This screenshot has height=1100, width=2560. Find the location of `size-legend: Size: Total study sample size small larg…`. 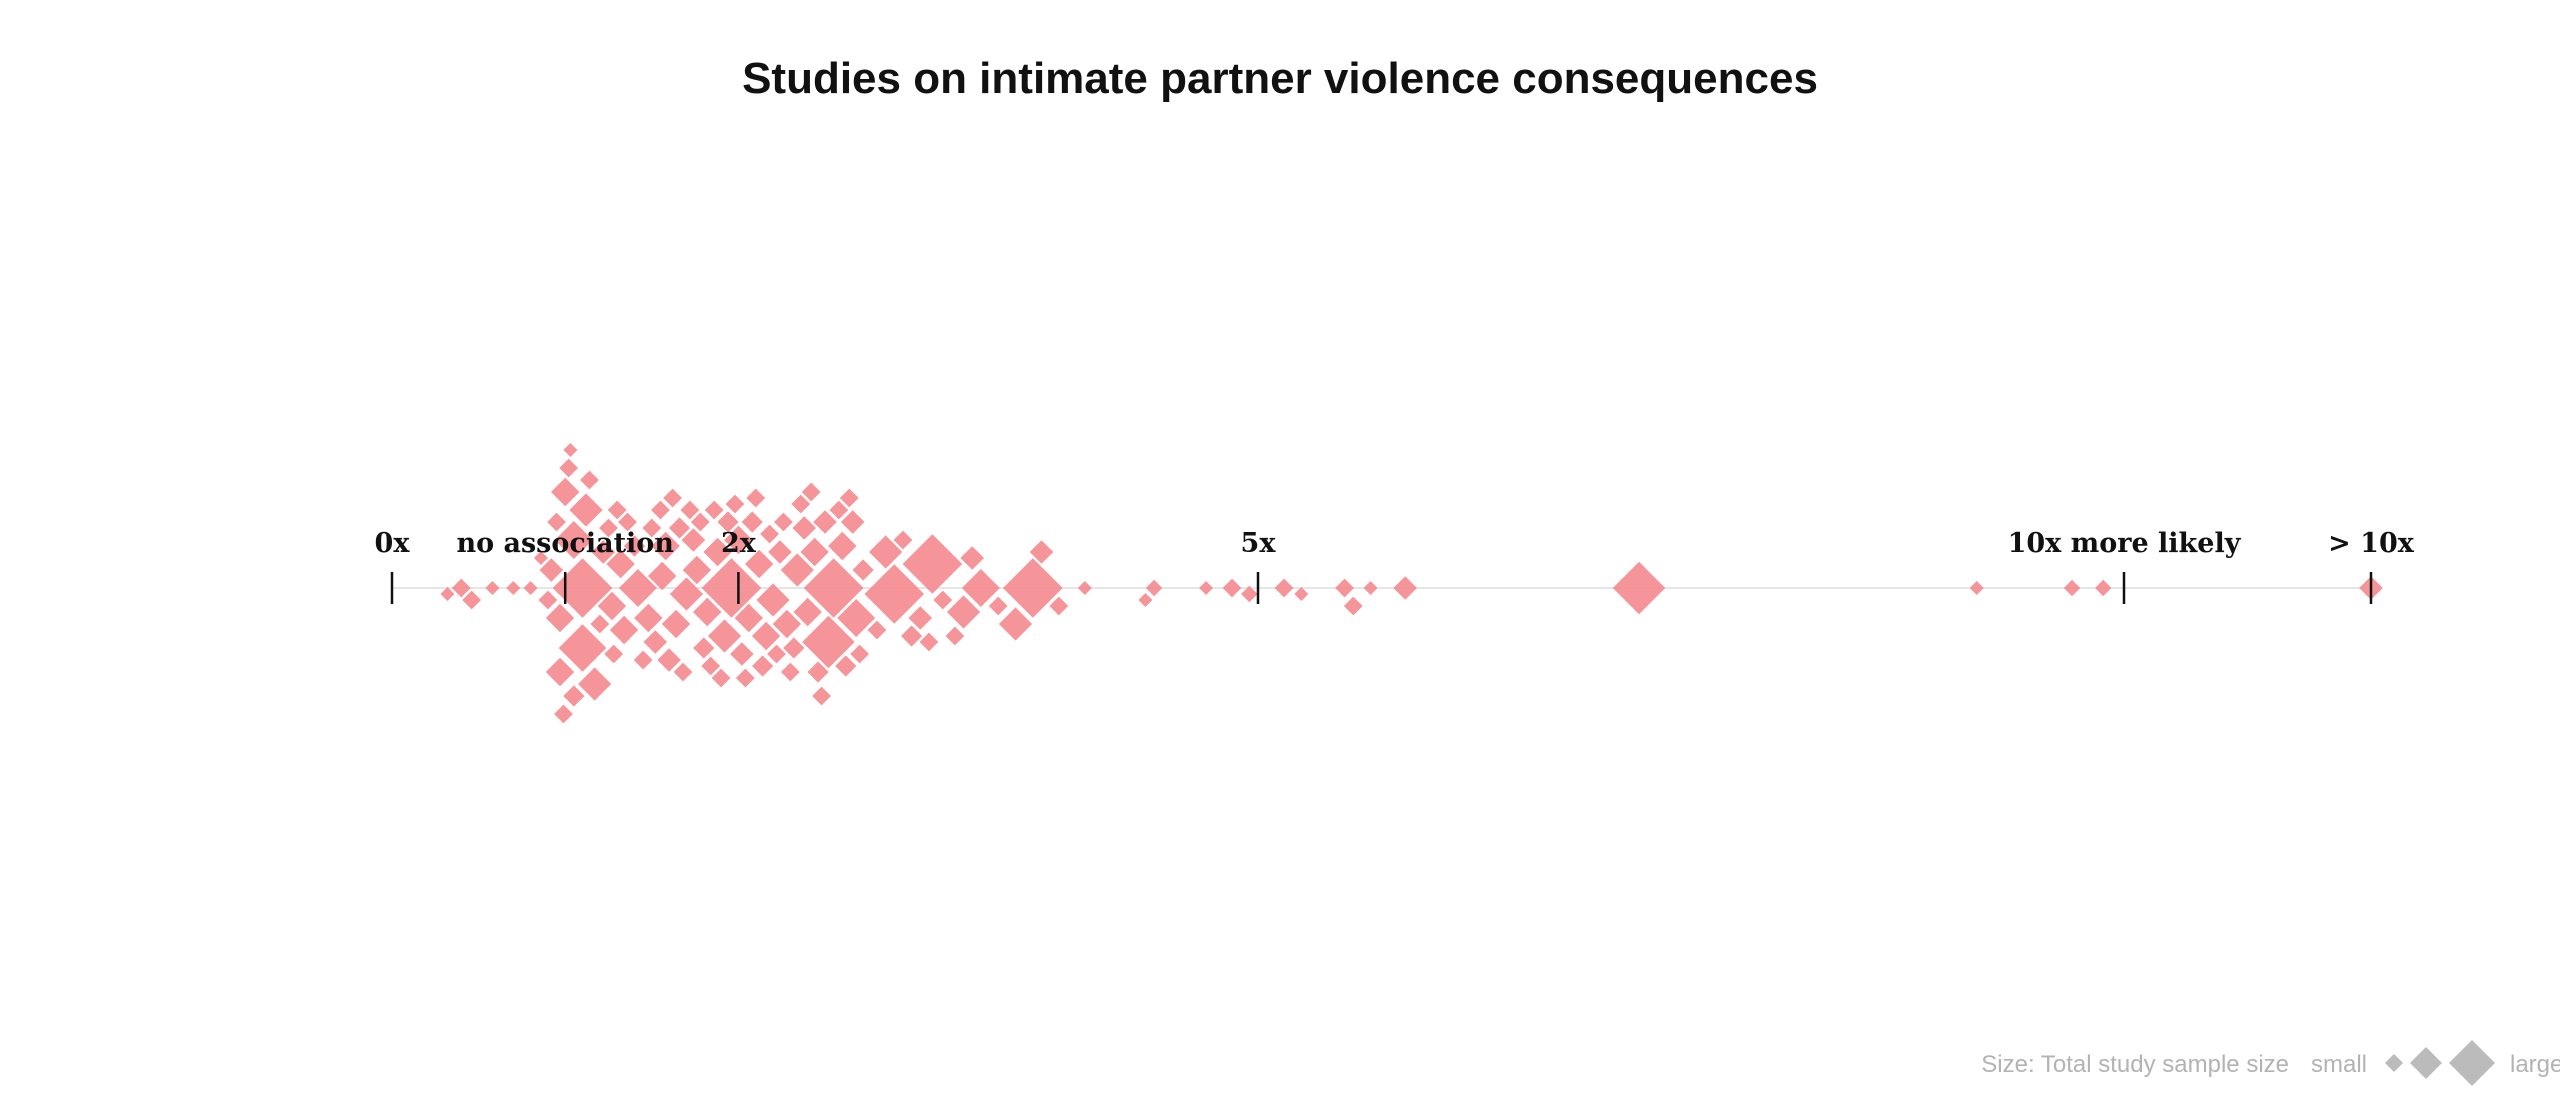

size-legend: Size: Total study sample size small larg… is located at coordinates (2270, 1063).